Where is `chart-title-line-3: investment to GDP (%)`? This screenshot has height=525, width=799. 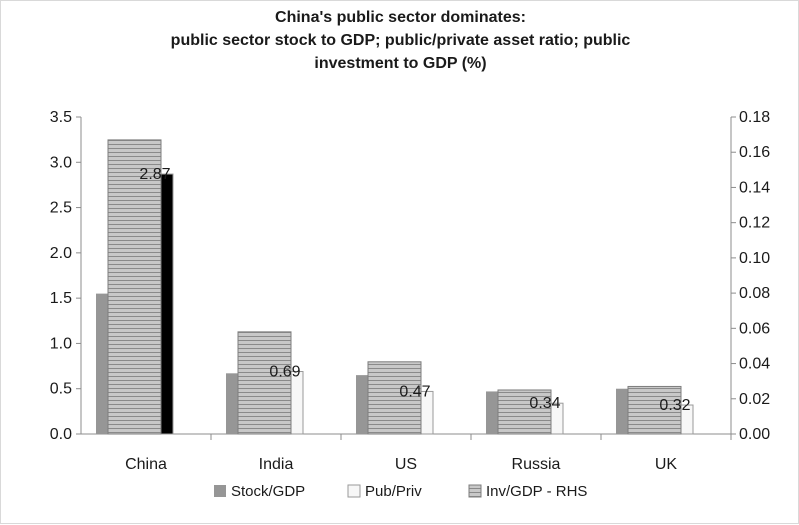
chart-title-line-3: investment to GDP (%) is located at coordinates (400, 63).